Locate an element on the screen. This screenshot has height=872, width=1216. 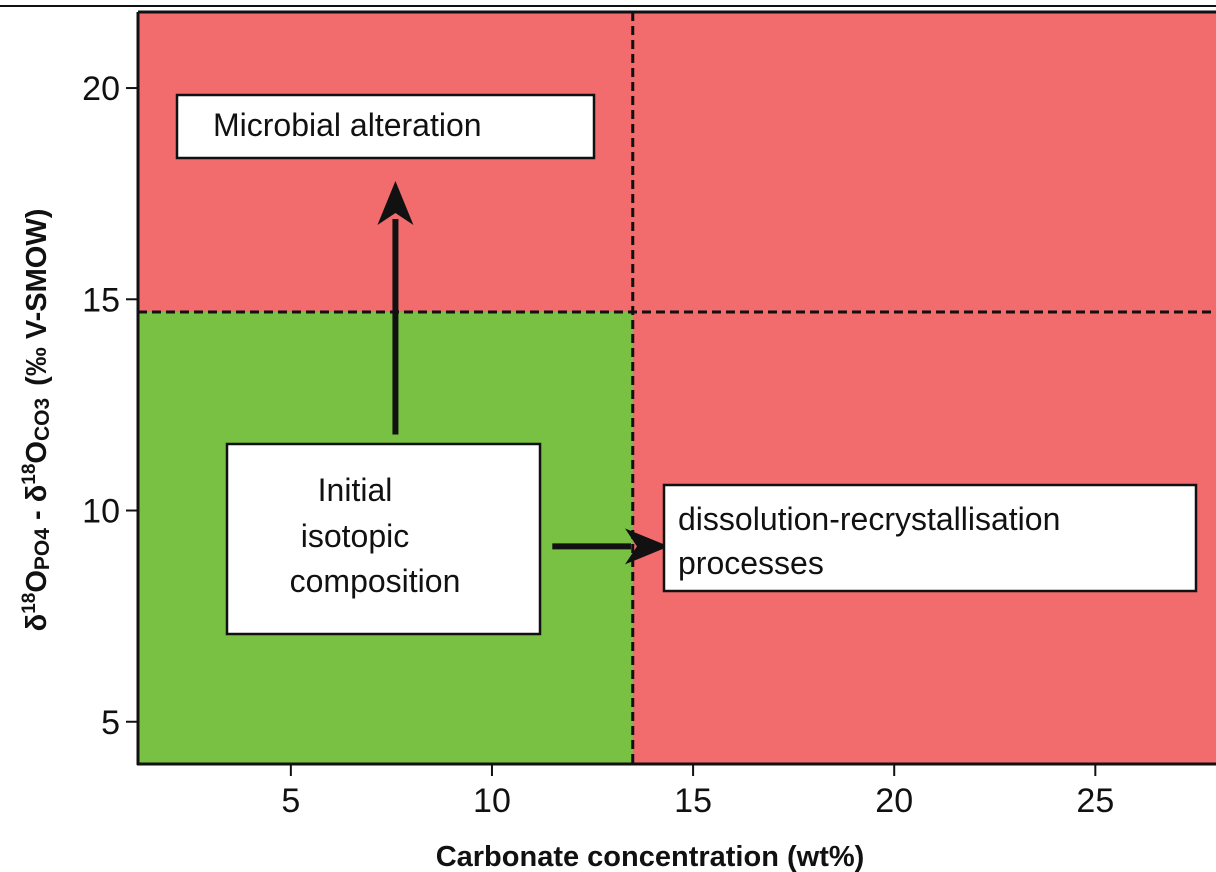
initial-text-line: composition is located at coordinates (375, 581).